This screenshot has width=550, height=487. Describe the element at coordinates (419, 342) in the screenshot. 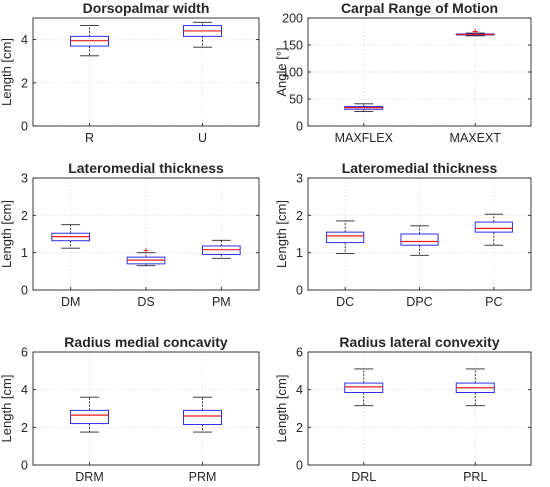

I see `chart-title: Radius lateral convexity` at that location.